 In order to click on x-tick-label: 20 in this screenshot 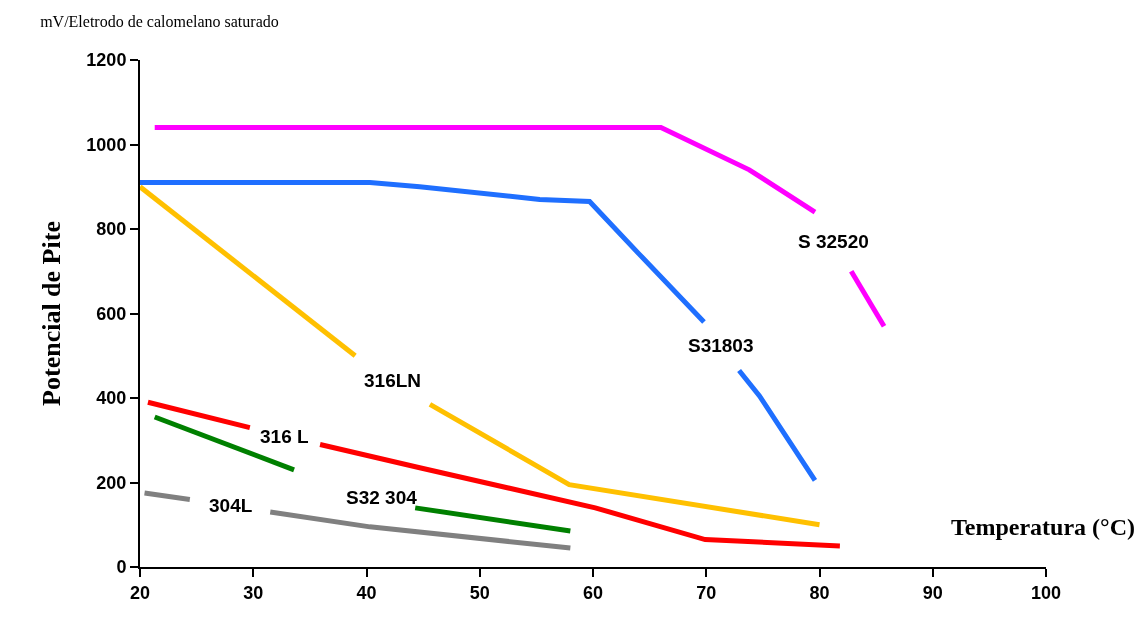, I will do `click(140, 592)`.